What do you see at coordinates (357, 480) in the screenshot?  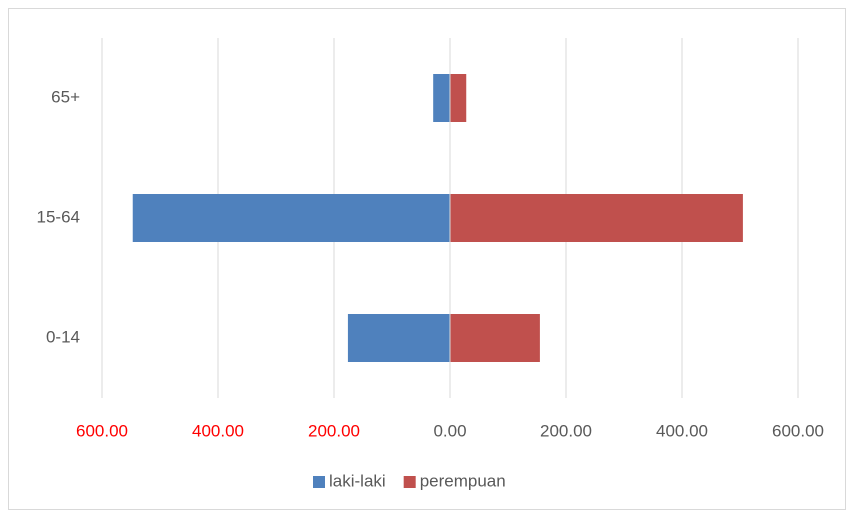 I see `legend-label: laki-laki` at bounding box center [357, 480].